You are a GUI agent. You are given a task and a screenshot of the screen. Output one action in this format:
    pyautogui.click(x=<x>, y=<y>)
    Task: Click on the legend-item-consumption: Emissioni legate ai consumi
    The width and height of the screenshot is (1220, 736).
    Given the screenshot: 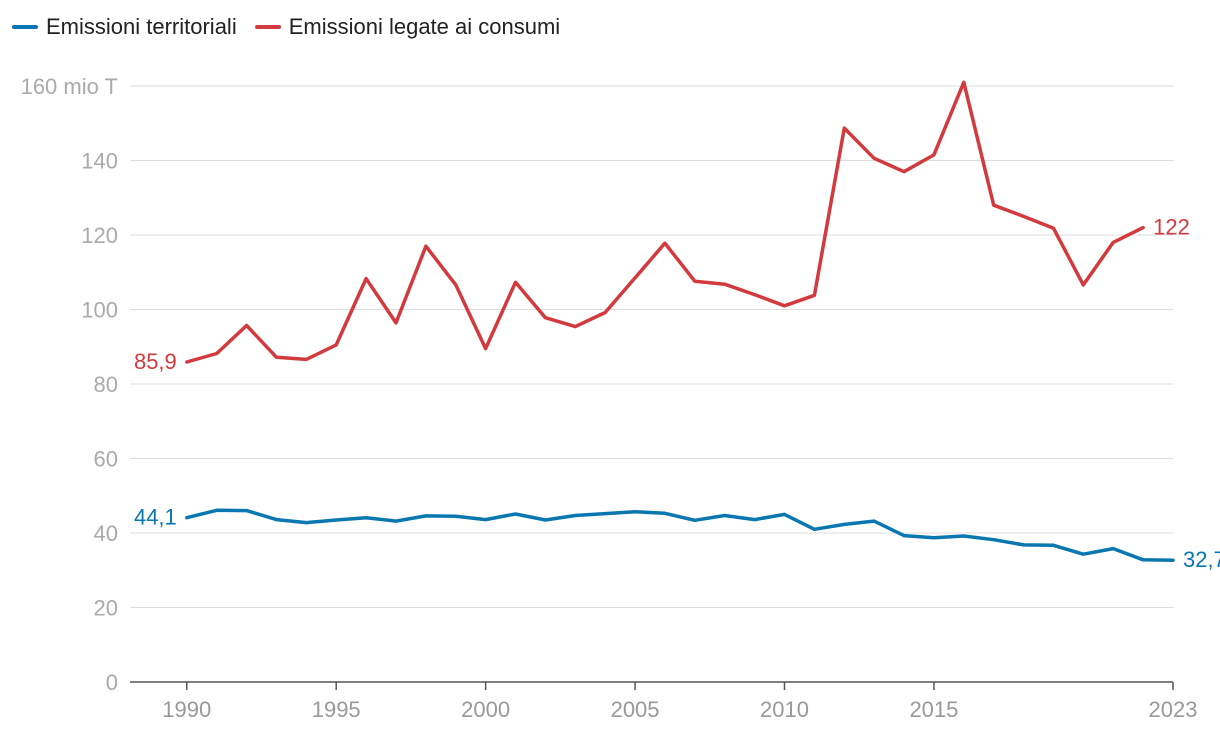 What is the action you would take?
    pyautogui.click(x=407, y=27)
    